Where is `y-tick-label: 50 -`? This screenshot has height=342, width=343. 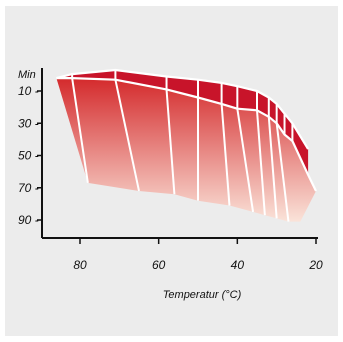 y-tick-label: 50 - is located at coordinates (28, 156).